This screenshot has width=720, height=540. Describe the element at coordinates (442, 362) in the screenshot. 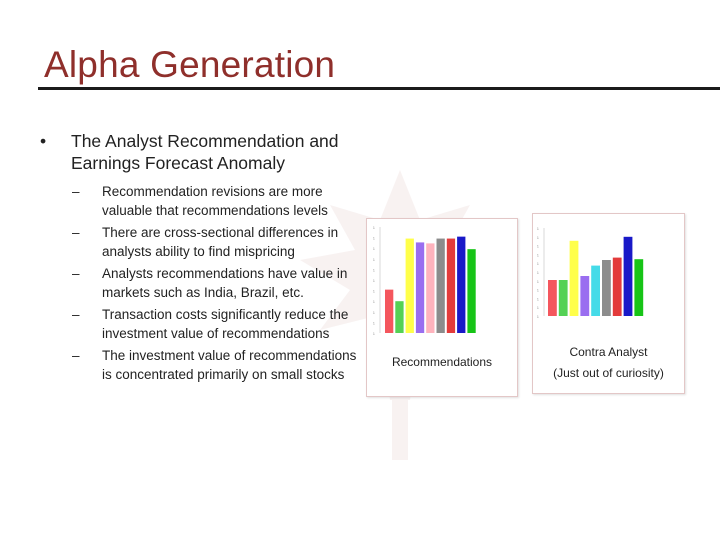

I see `recommendations-caption: Recommendations` at that location.